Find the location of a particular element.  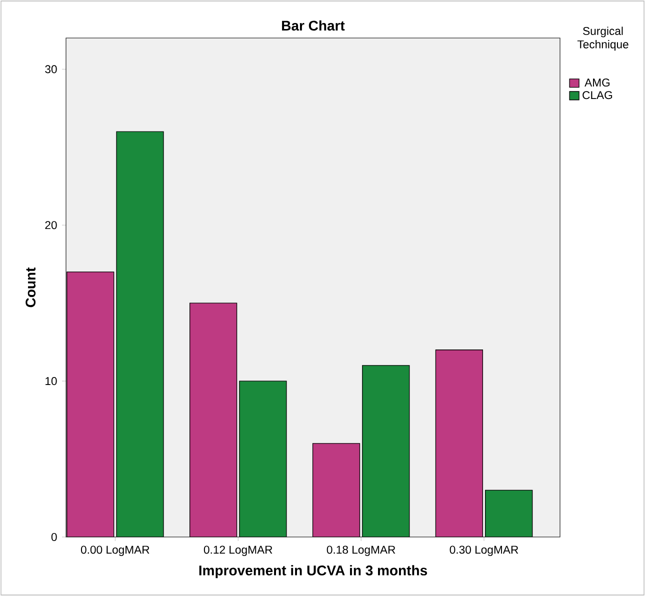

x-tick-label: 0.12 LogMAR is located at coordinates (238, 551).